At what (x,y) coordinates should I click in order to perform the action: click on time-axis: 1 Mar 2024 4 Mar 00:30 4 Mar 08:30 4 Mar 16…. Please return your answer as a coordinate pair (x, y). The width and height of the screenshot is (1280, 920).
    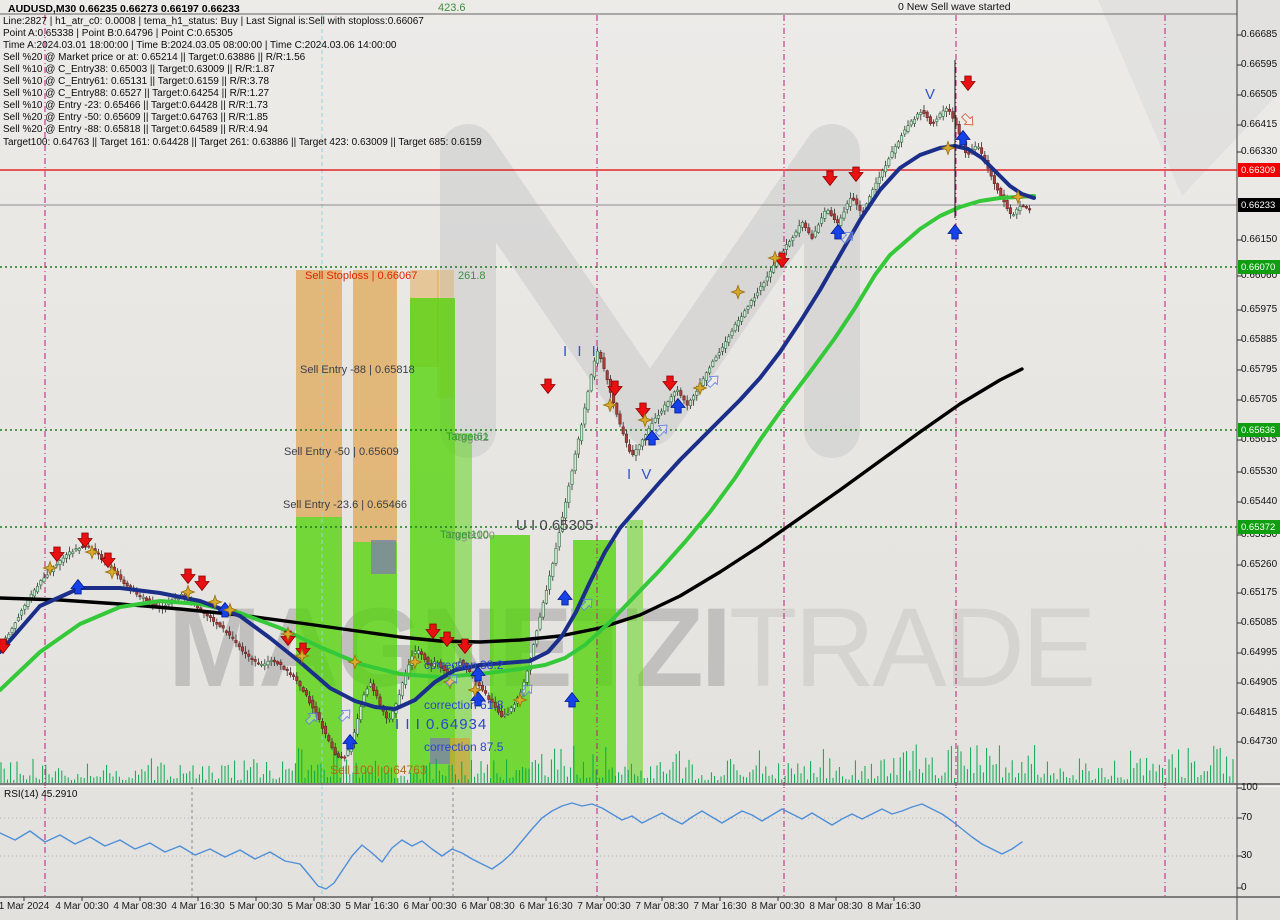
    Looking at the image, I should click on (640, 909).